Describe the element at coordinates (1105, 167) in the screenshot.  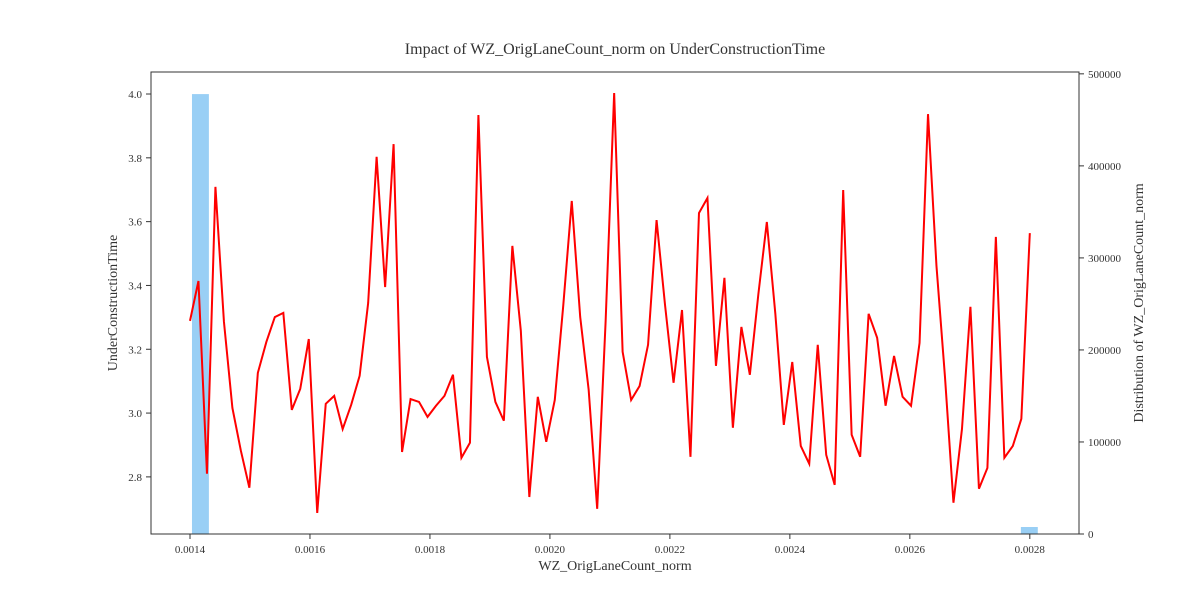
I see `y2-tick-label: 400000` at that location.